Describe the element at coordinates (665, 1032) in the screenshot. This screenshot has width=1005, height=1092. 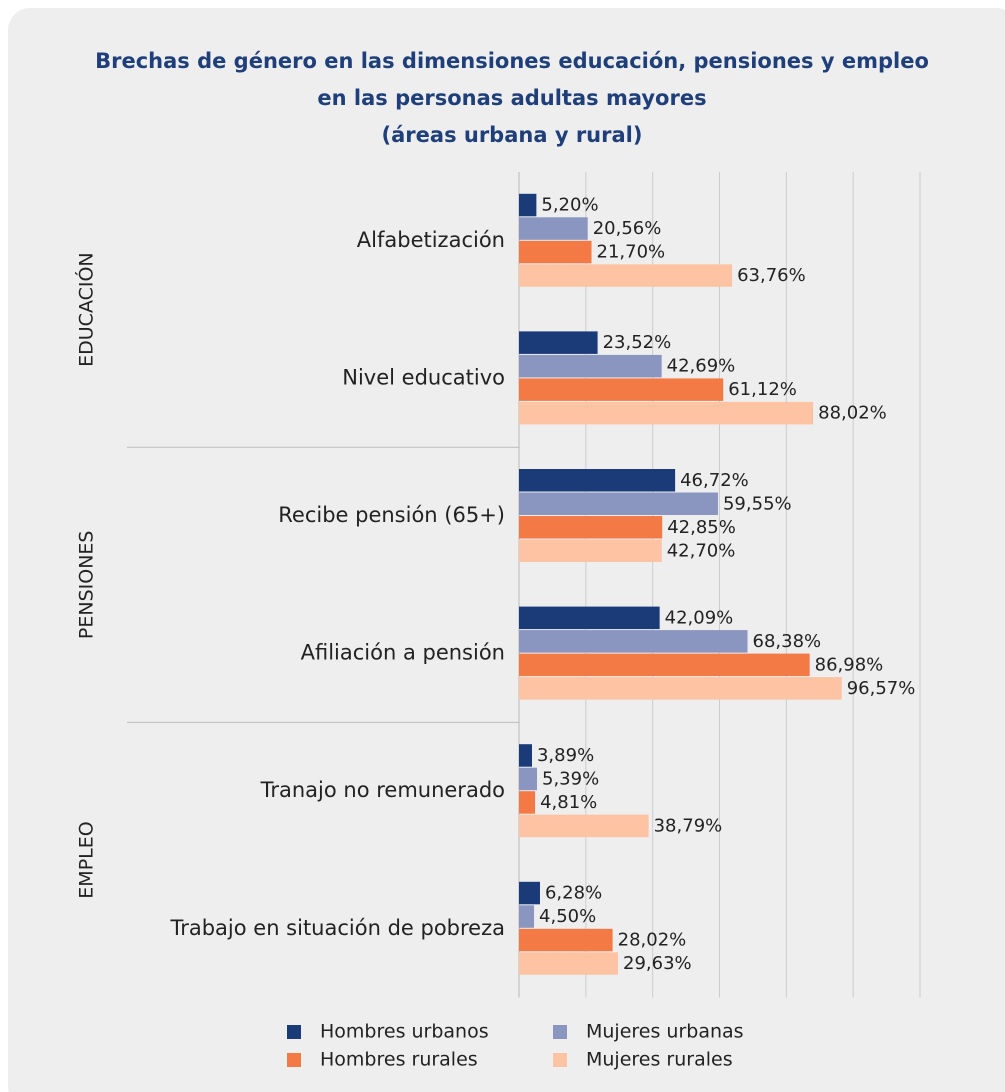
I see `legend-label: Mujeres urbanas` at that location.